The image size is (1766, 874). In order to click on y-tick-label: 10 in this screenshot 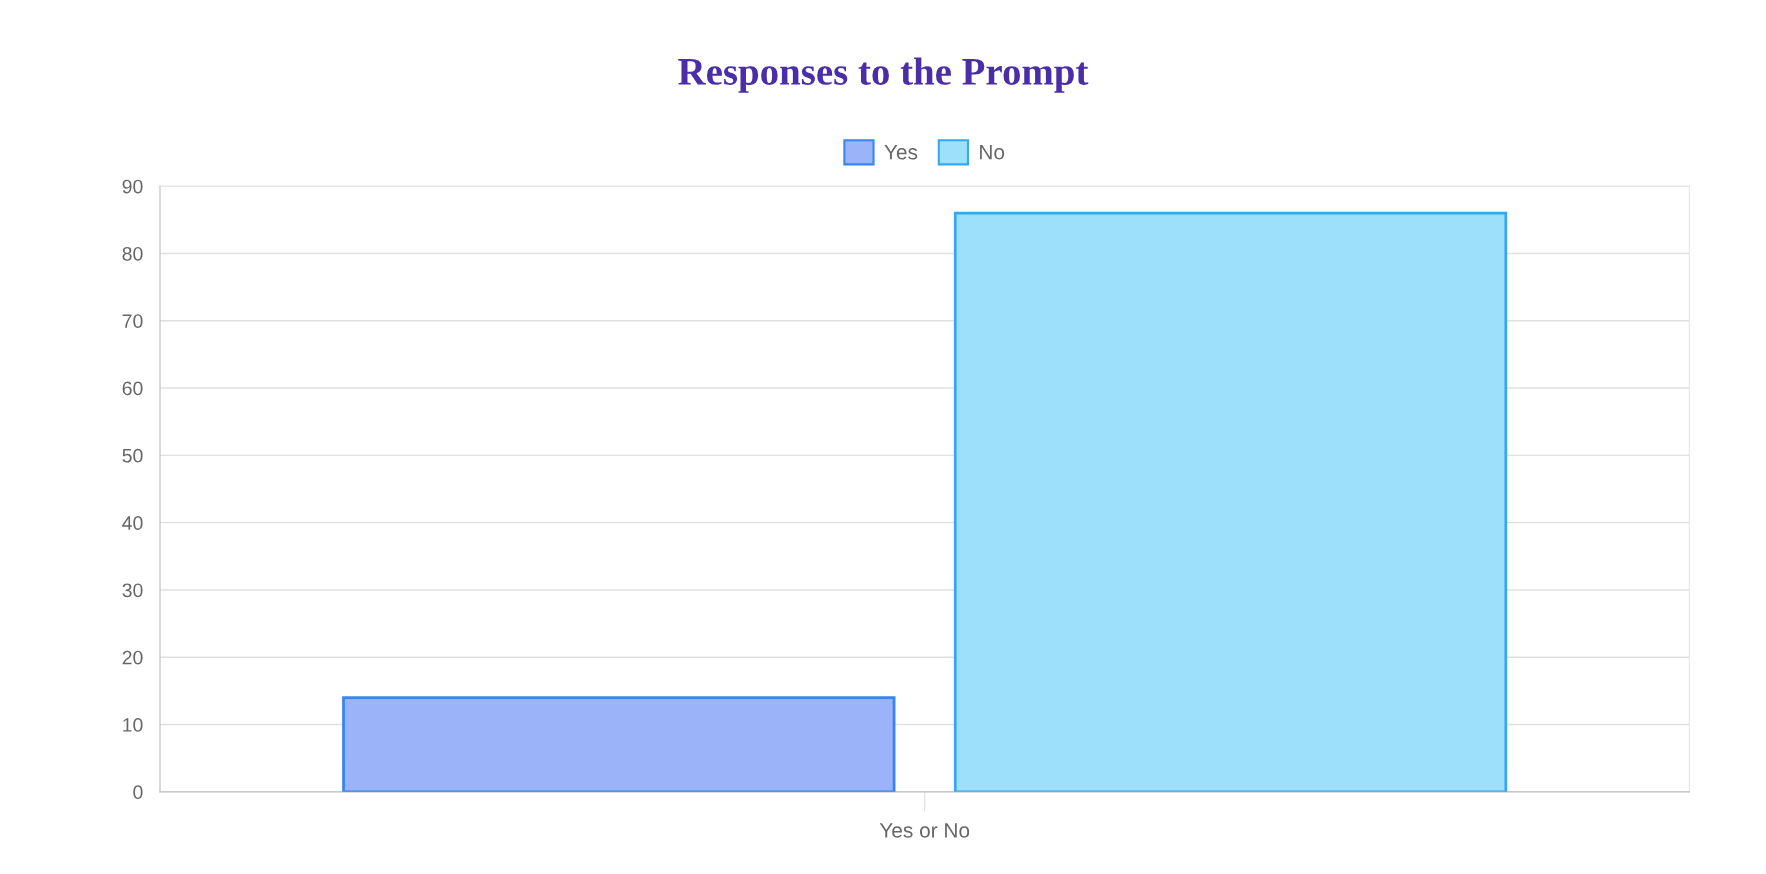, I will do `click(133, 725)`.